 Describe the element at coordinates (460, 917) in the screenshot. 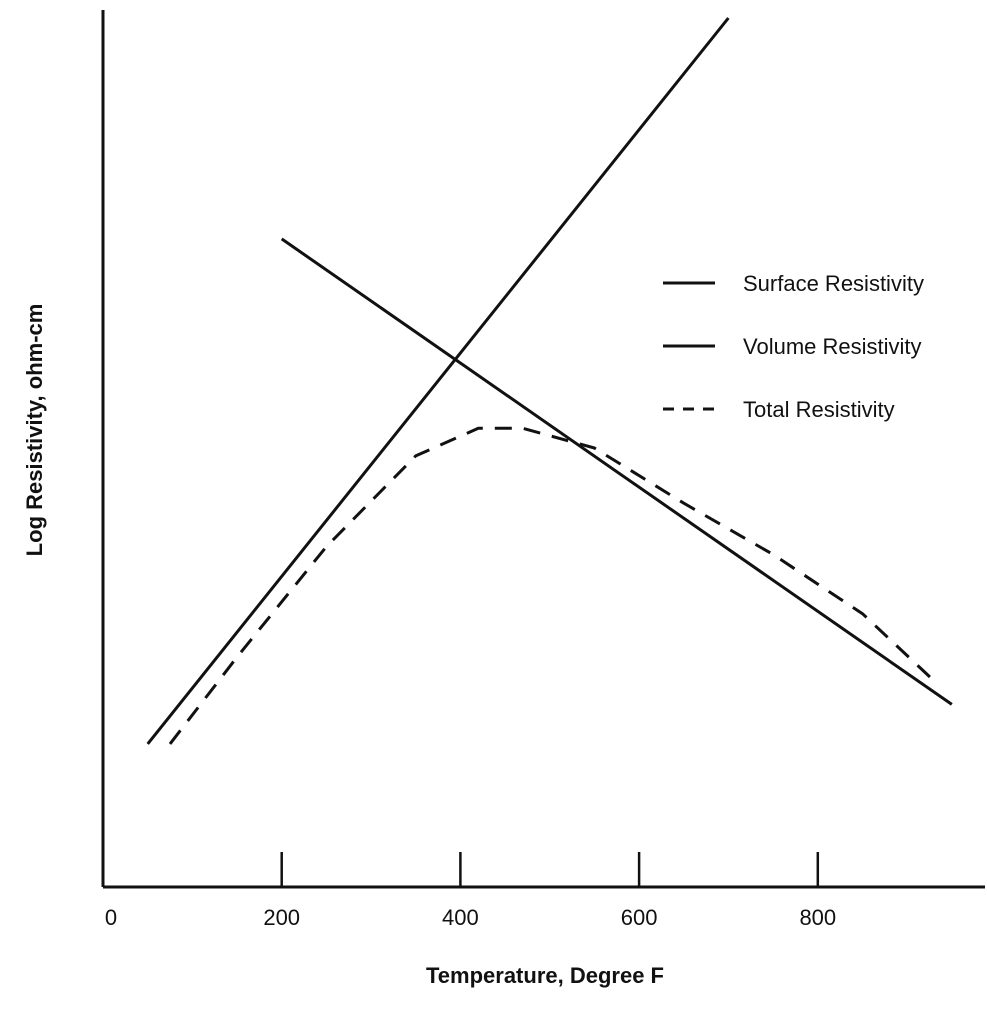

I see `x-tick-label: 400` at that location.